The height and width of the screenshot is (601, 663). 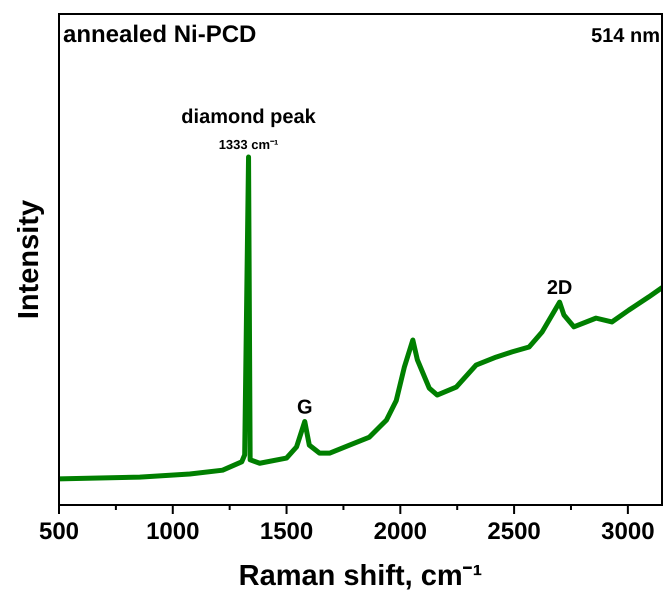 I want to click on annotation: 1333 cm⁻¹, so click(x=248, y=144).